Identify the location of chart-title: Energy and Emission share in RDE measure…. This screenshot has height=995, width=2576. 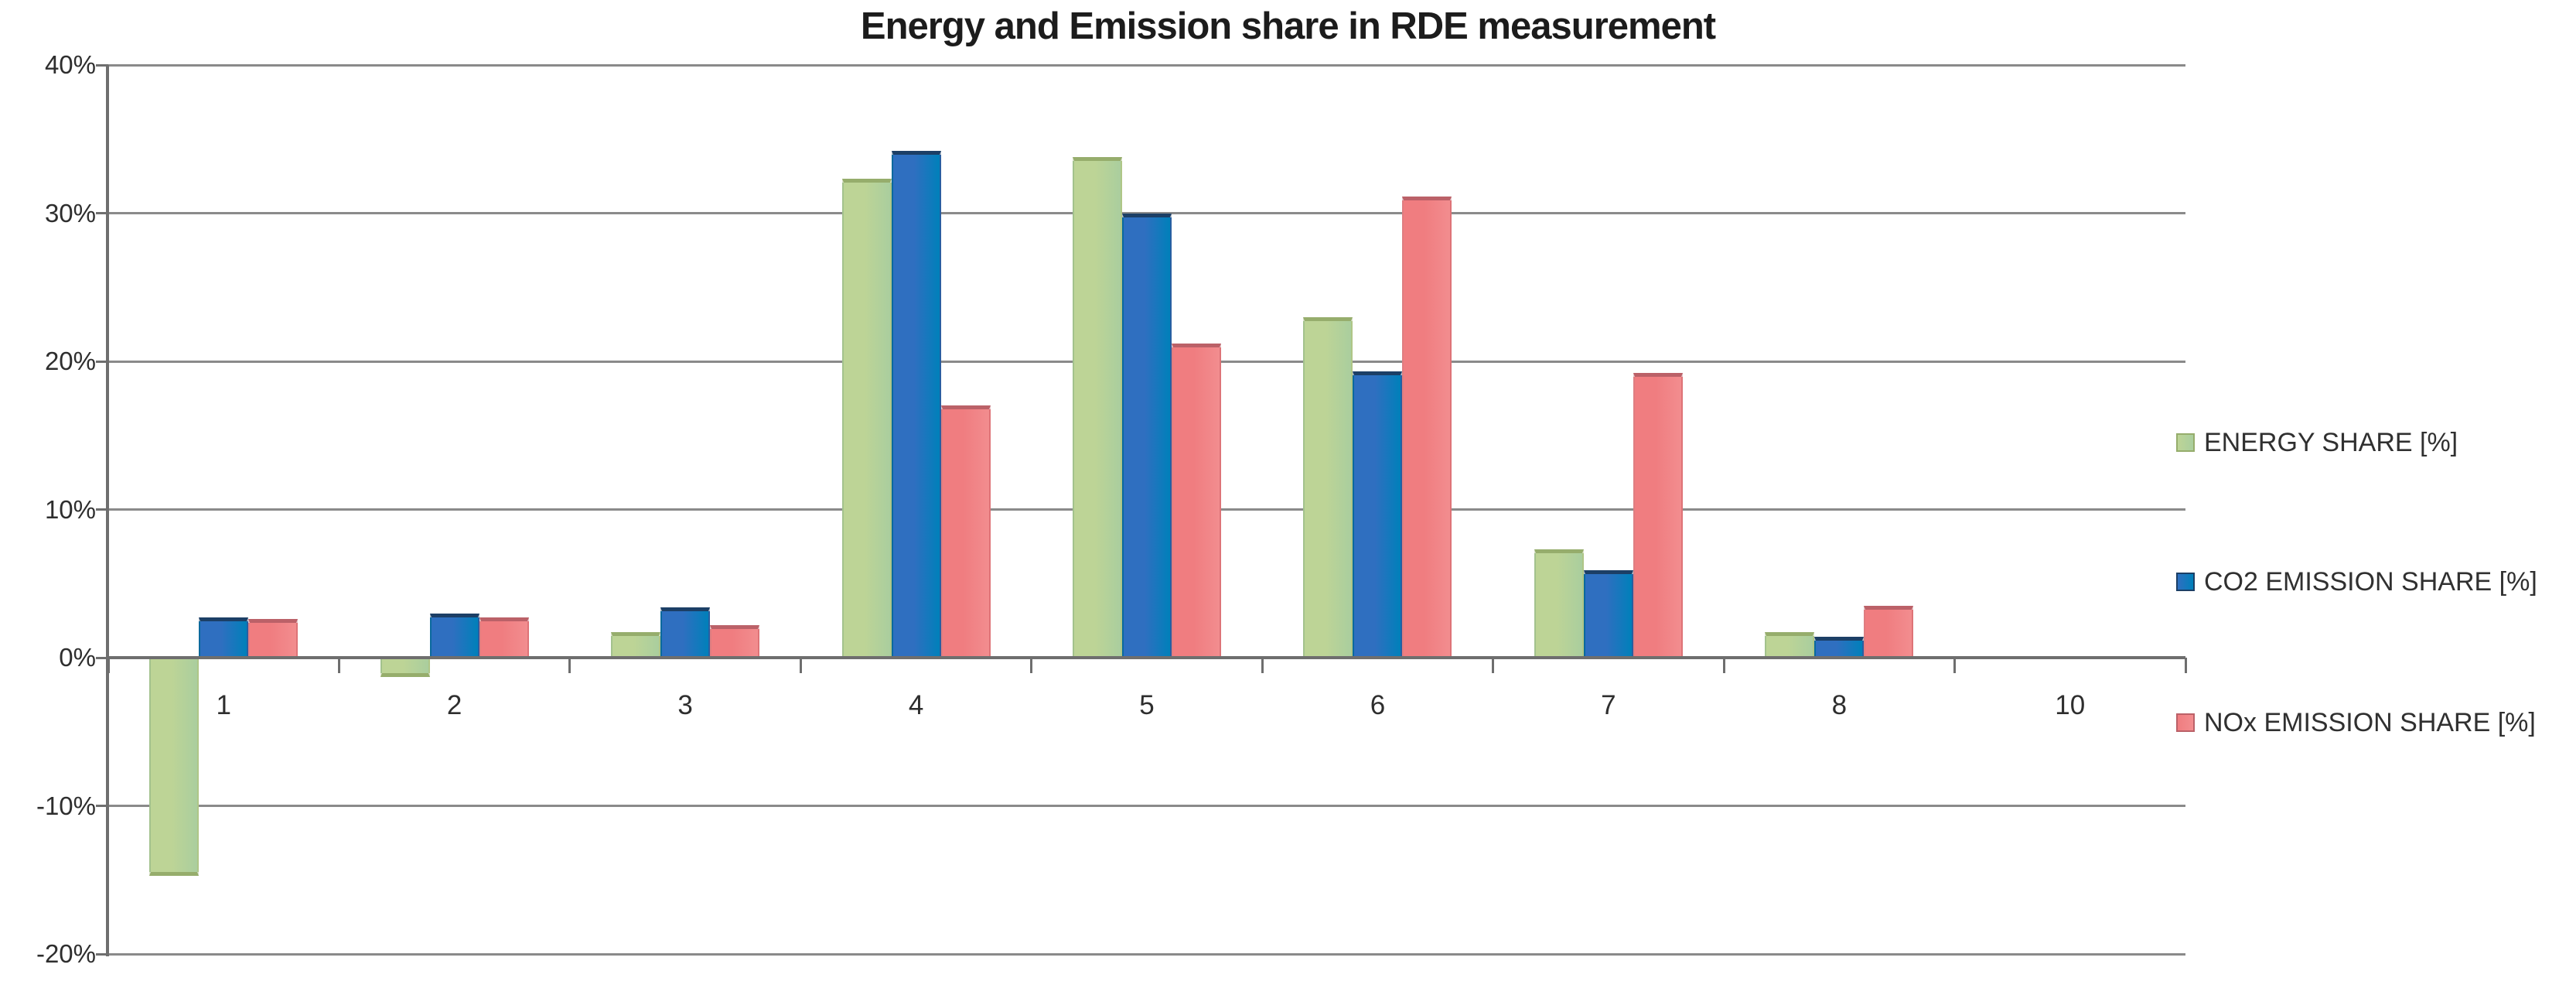
(1288, 26).